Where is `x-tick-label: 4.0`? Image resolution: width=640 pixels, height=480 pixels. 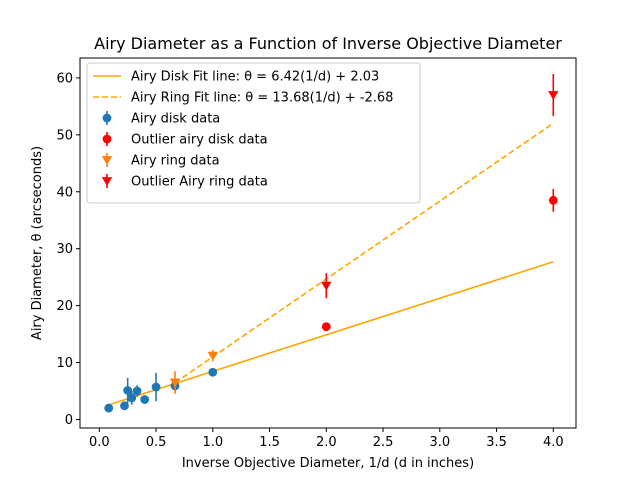 x-tick-label: 4.0 is located at coordinates (553, 442).